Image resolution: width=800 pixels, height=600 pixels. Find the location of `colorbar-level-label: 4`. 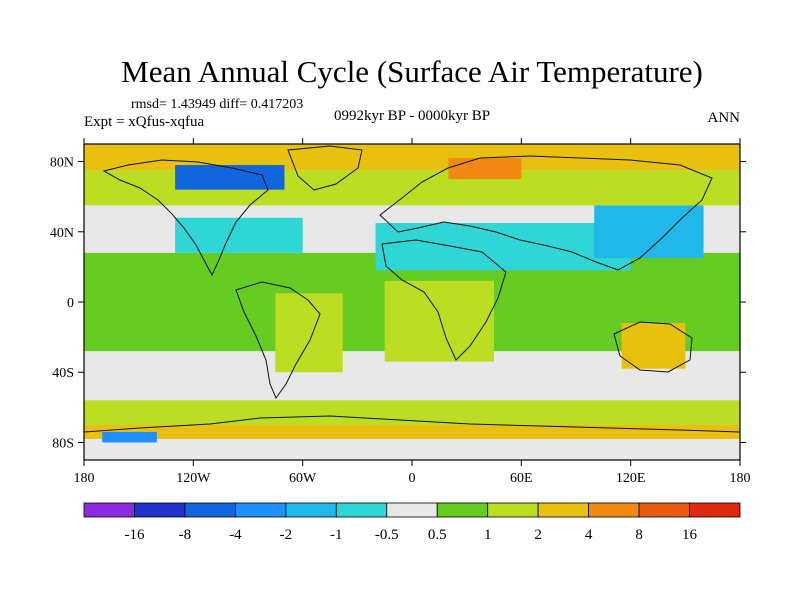

colorbar-level-label: 4 is located at coordinates (589, 535).